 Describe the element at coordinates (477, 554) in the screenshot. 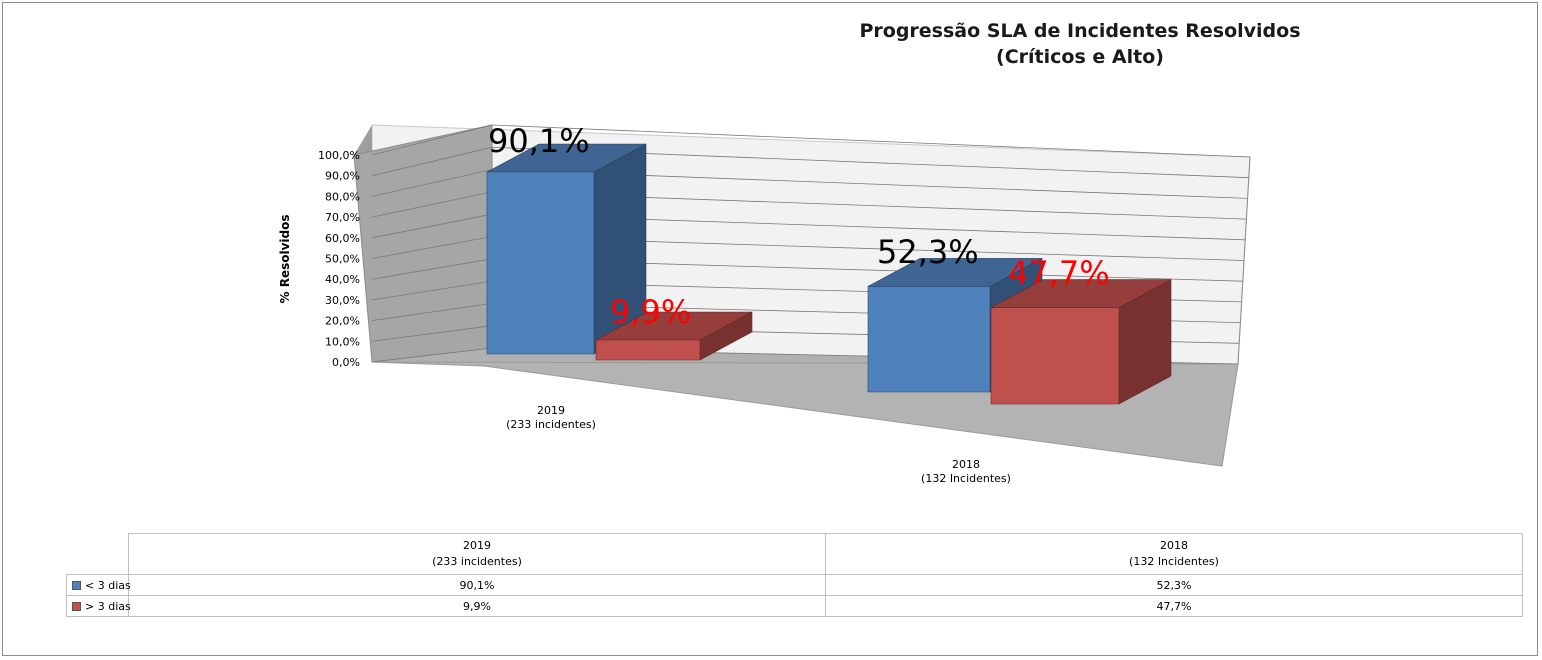

I see `data-table-header-cell: 2019 (233 incidentes)` at that location.